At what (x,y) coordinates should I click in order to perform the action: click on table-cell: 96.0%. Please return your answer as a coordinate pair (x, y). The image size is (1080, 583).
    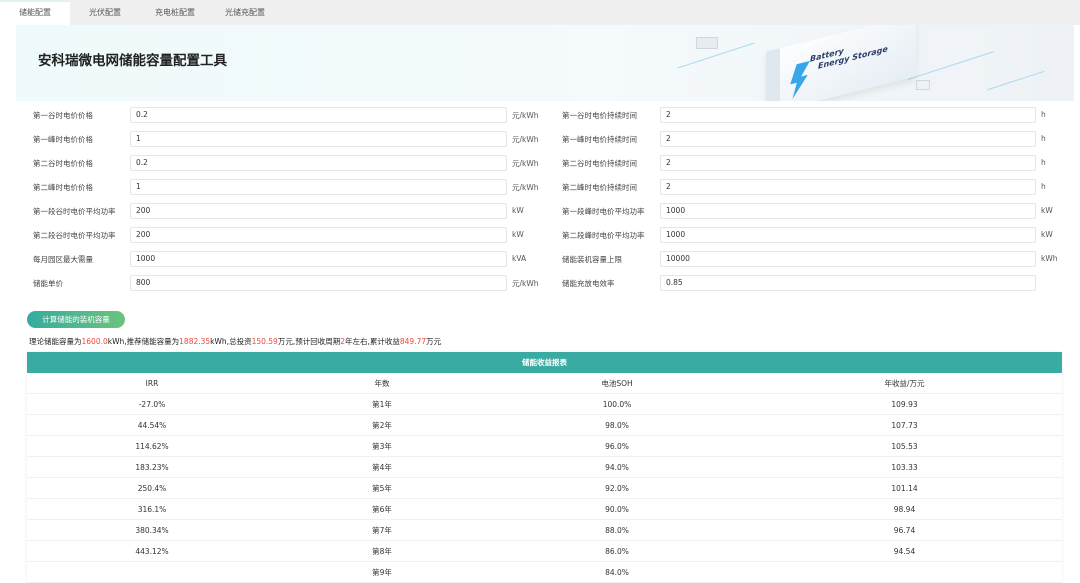
    Looking at the image, I should click on (617, 446).